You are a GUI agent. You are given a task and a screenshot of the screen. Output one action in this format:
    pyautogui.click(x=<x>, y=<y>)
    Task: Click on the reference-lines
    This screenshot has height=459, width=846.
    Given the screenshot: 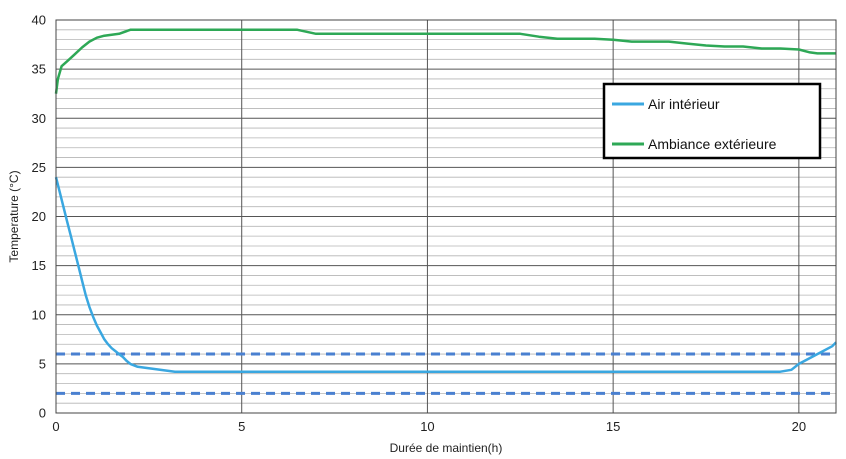 What is the action you would take?
    pyautogui.click(x=446, y=373)
    